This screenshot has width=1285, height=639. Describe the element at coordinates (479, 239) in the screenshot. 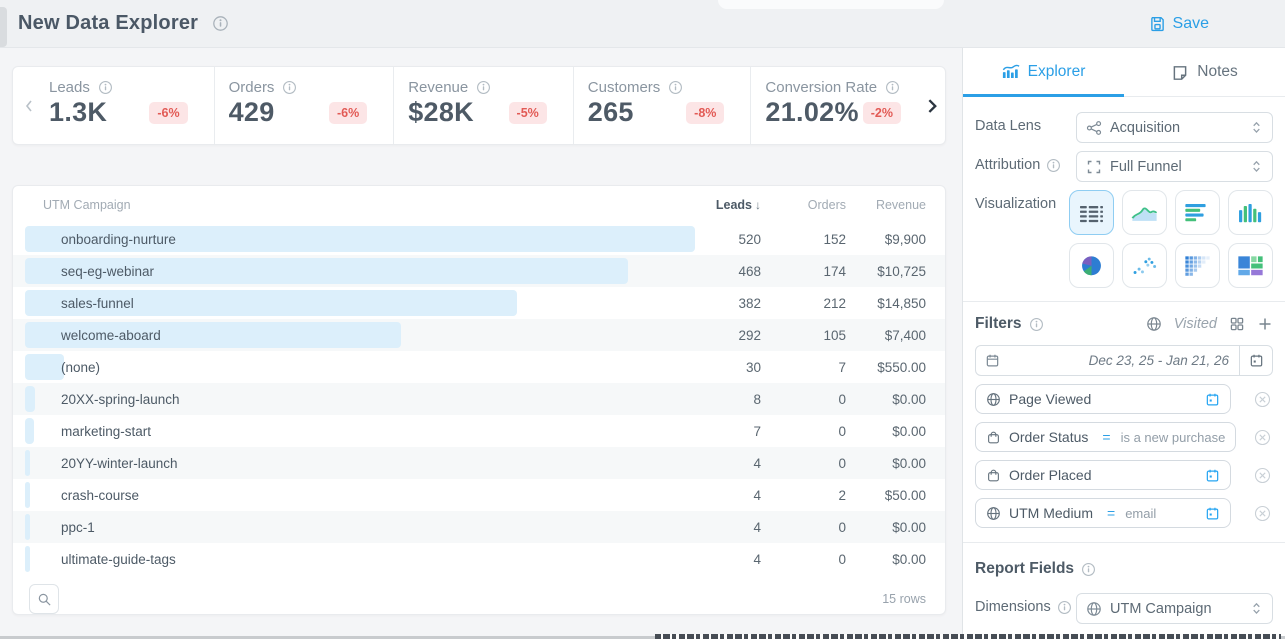

I see `table-row: onboarding-nurture 520 152 $9,900` at that location.